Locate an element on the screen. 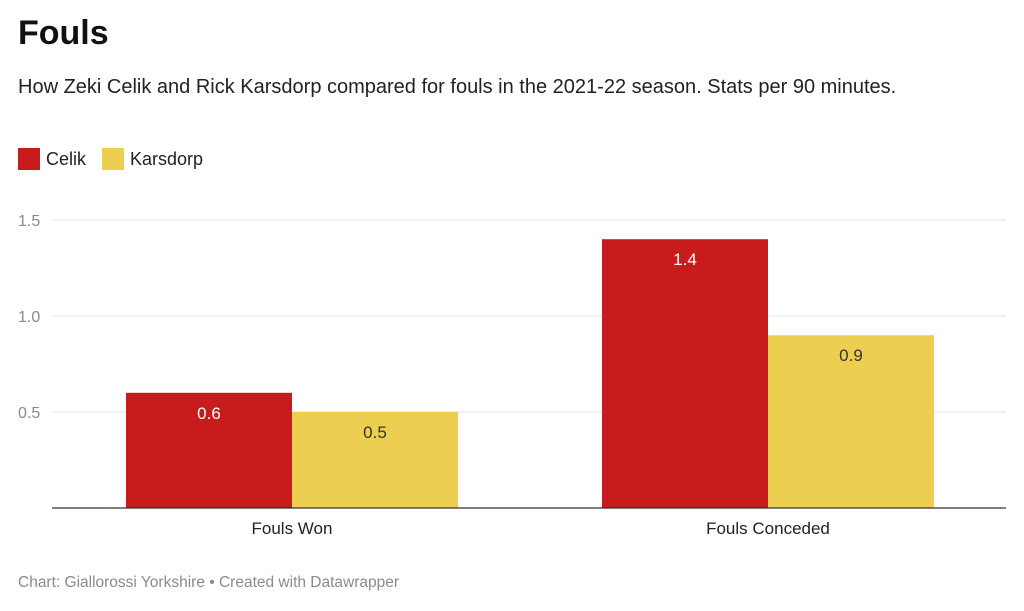 The image size is (1024, 611). legend-item-celik: Celik is located at coordinates (52, 159).